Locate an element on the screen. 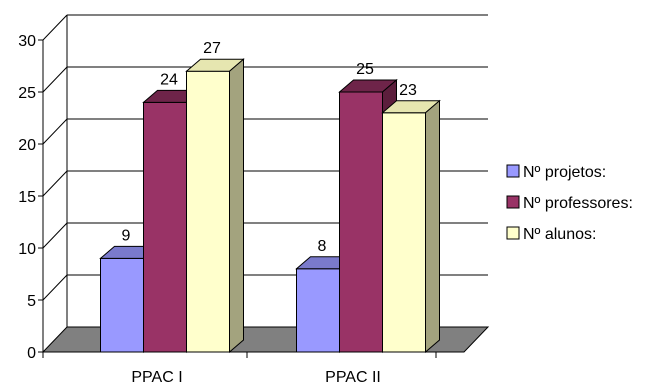 Image resolution: width=668 pixels, height=390 pixels. legend: Nº projetos: Nº professores: Nº alunos: is located at coordinates (569, 203).